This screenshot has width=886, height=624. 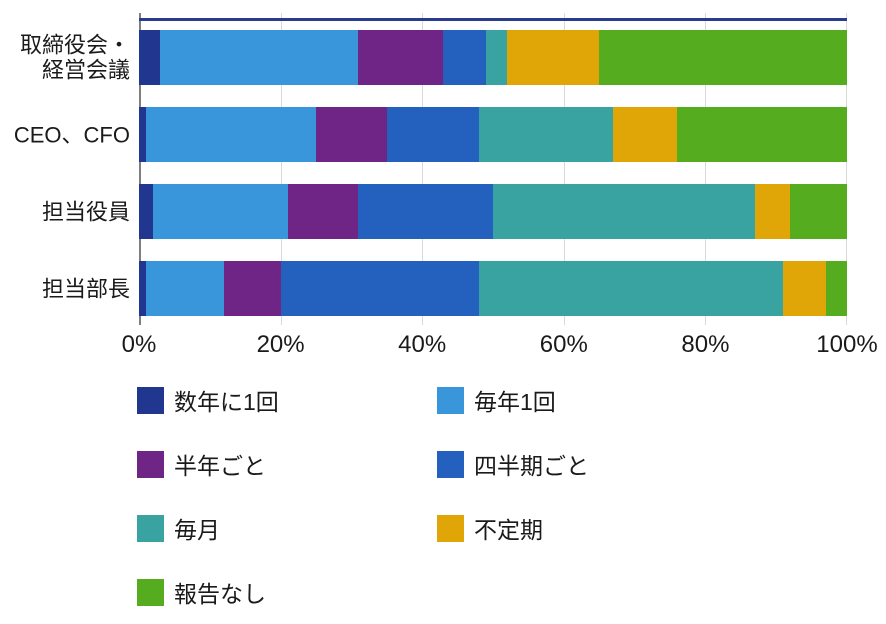 I want to click on legend-item: 半年ごと, so click(x=201, y=464).